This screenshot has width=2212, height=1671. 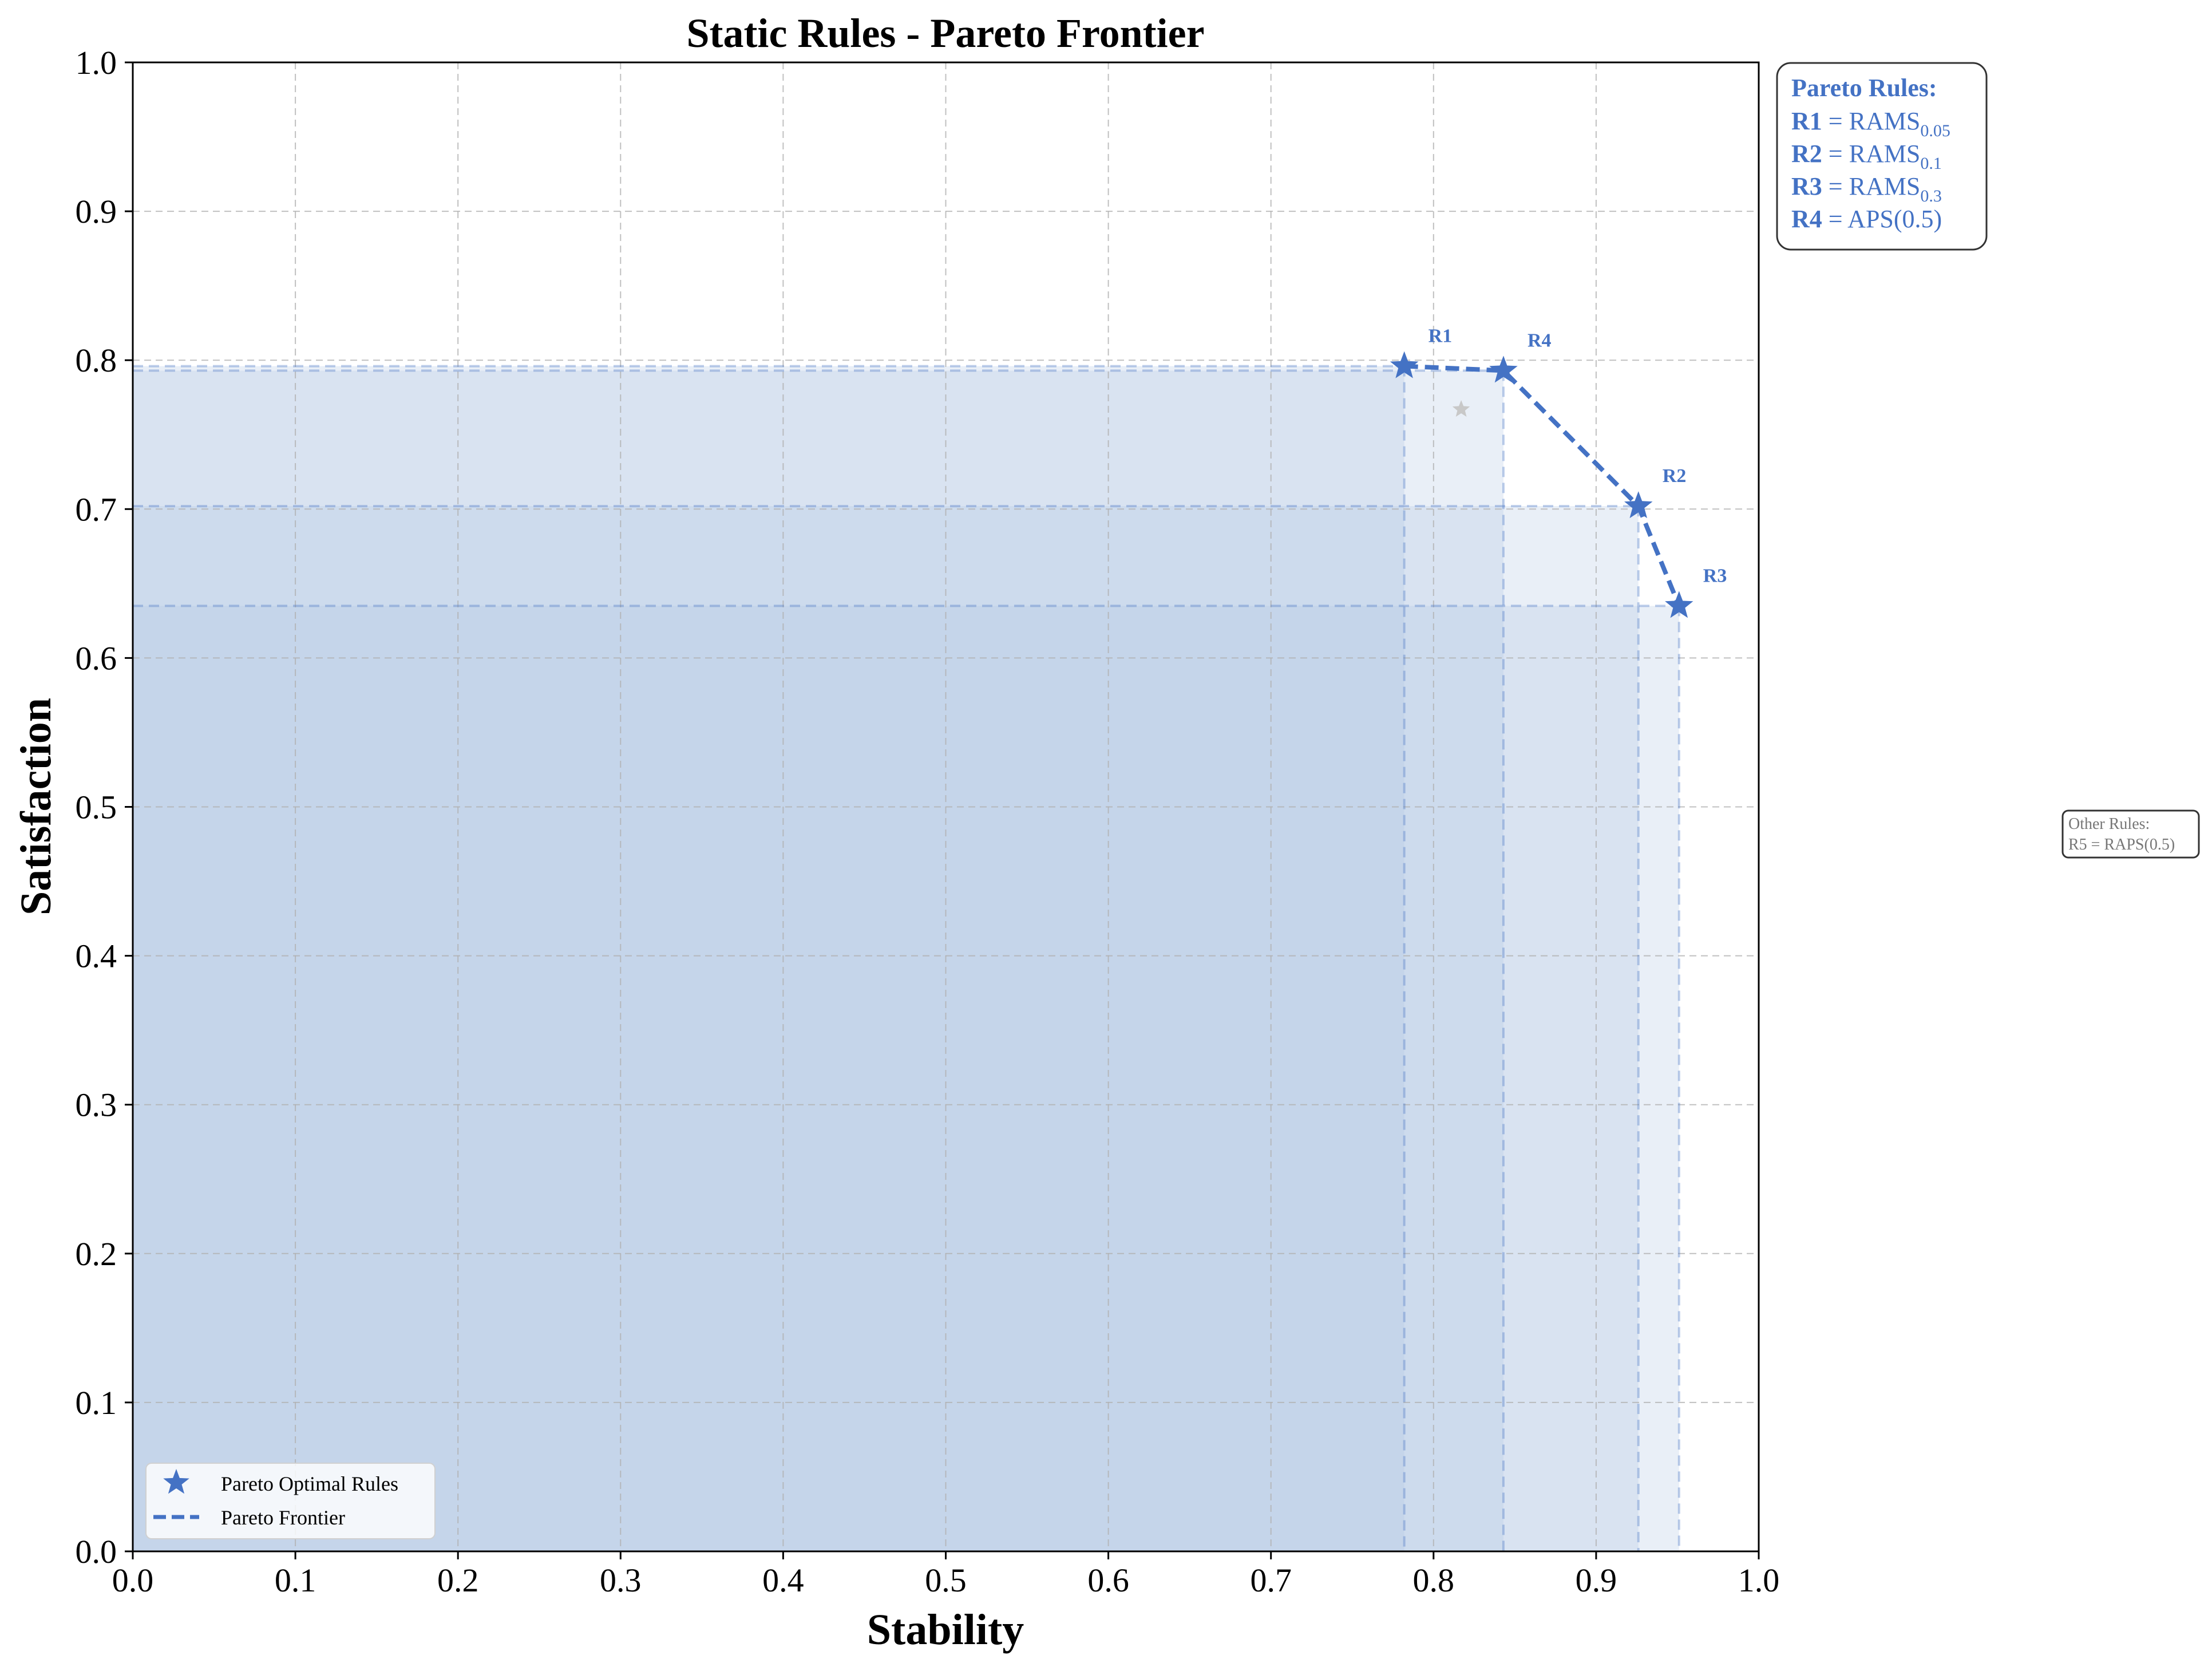 What do you see at coordinates (96, 1551) in the screenshot?
I see `y-tick-label: 0.0` at bounding box center [96, 1551].